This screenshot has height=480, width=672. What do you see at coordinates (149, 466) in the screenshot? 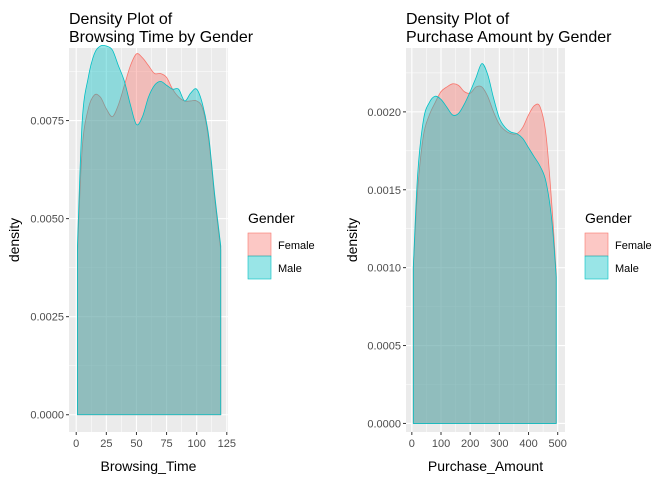
I see `x-axis-title: Browsing_Time` at bounding box center [149, 466].